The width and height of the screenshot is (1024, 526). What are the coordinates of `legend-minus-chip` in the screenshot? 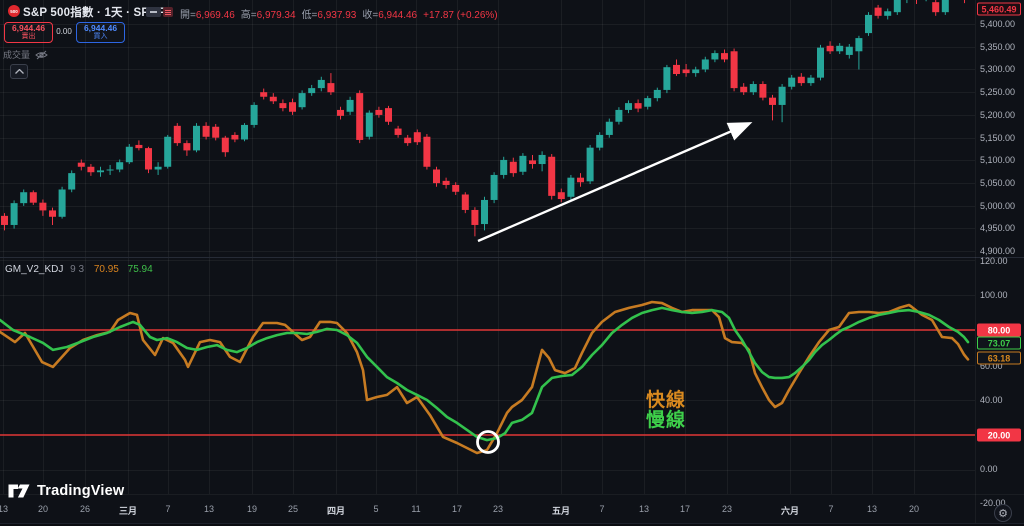 It's located at (153, 12).